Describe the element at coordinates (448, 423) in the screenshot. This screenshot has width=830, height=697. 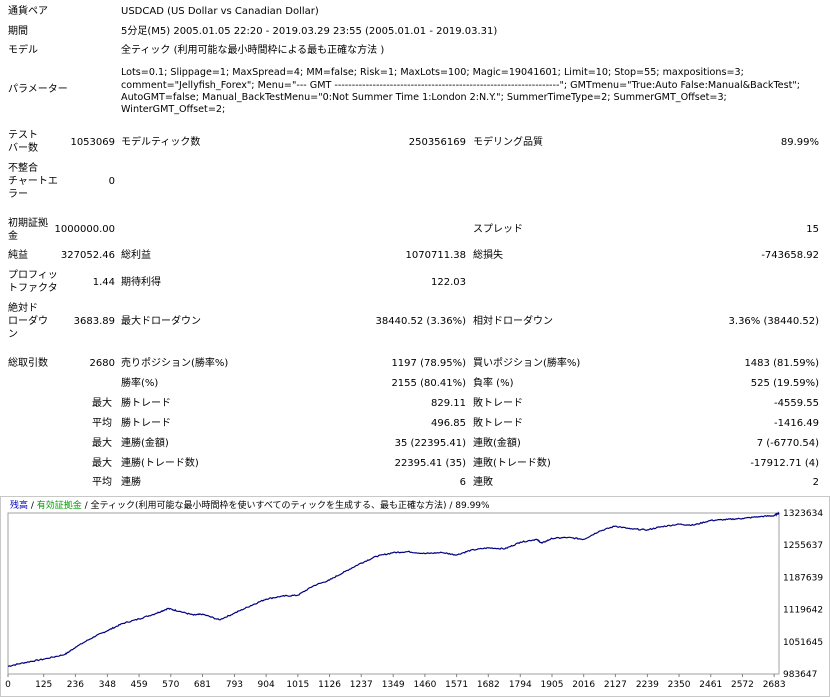
I see `avg-win-value: 496.85` at that location.